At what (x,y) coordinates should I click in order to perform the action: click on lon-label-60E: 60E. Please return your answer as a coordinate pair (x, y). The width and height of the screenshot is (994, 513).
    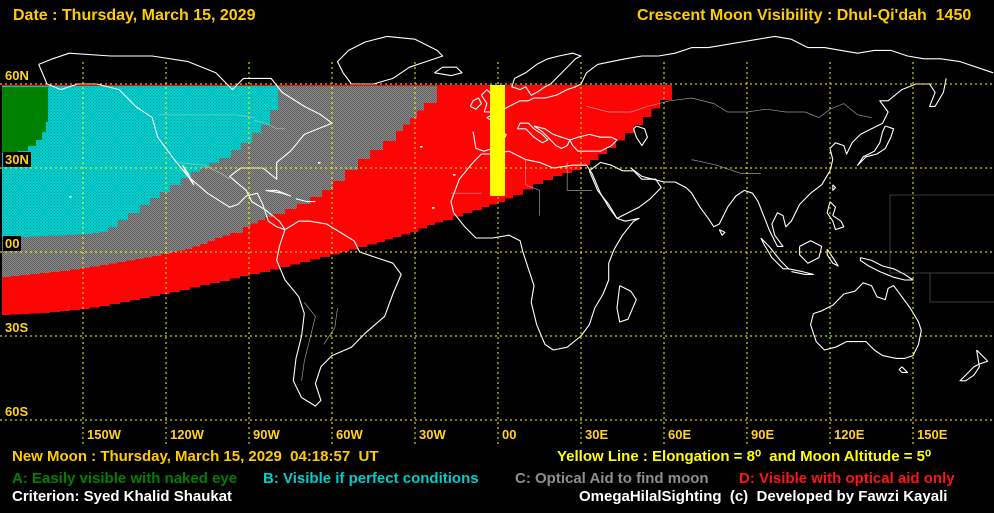
    Looking at the image, I should click on (680, 434).